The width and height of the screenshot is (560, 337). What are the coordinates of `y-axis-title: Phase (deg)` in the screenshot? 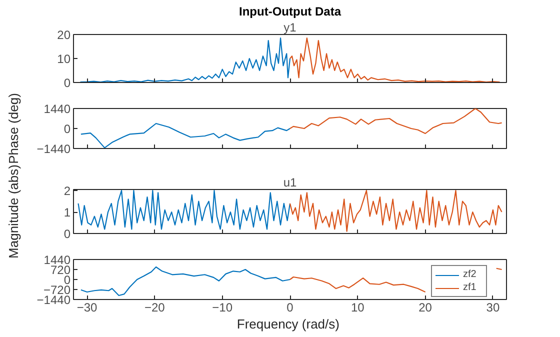 It's located at (13, 128).